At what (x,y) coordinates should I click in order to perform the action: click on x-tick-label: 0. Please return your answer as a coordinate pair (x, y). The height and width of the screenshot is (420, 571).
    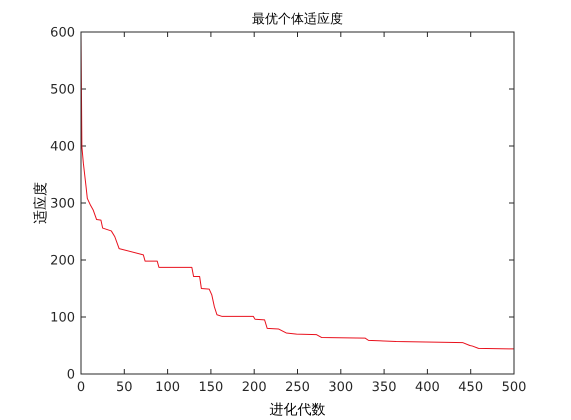
    Looking at the image, I should click on (81, 387).